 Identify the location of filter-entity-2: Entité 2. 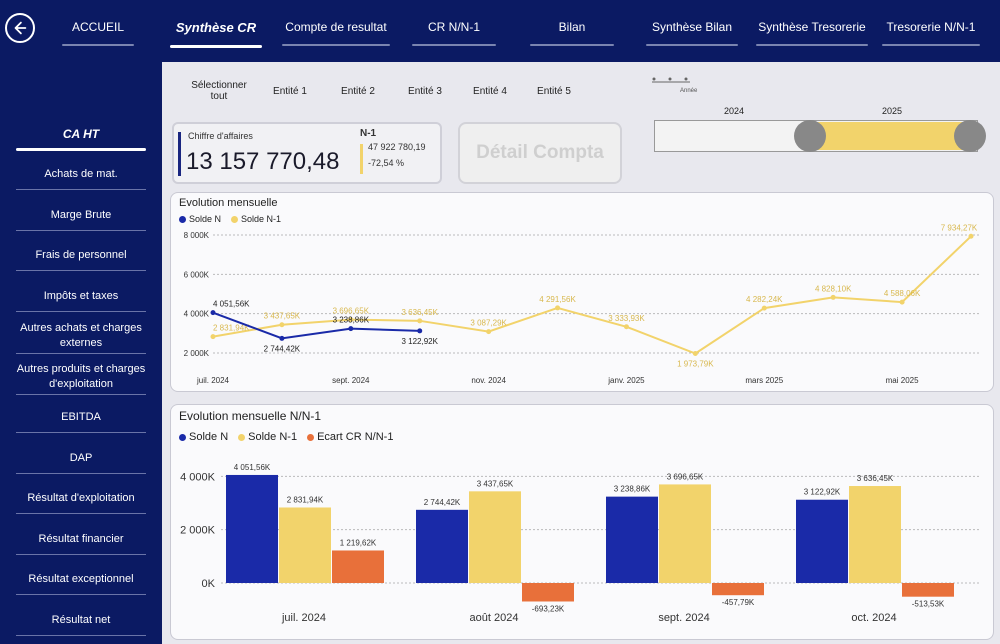
(358, 91).